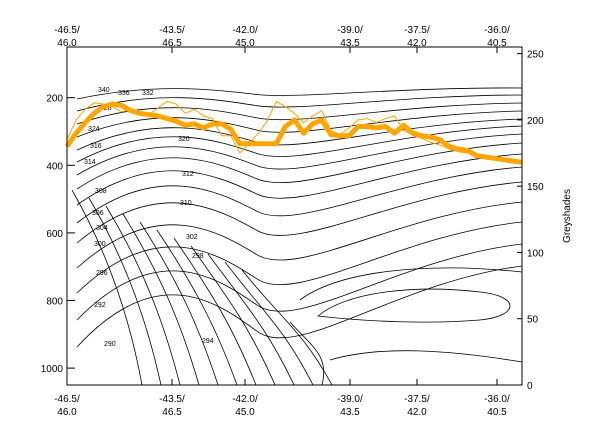 This screenshot has height=445, width=600. I want to click on contour-label: 294, so click(208, 341).